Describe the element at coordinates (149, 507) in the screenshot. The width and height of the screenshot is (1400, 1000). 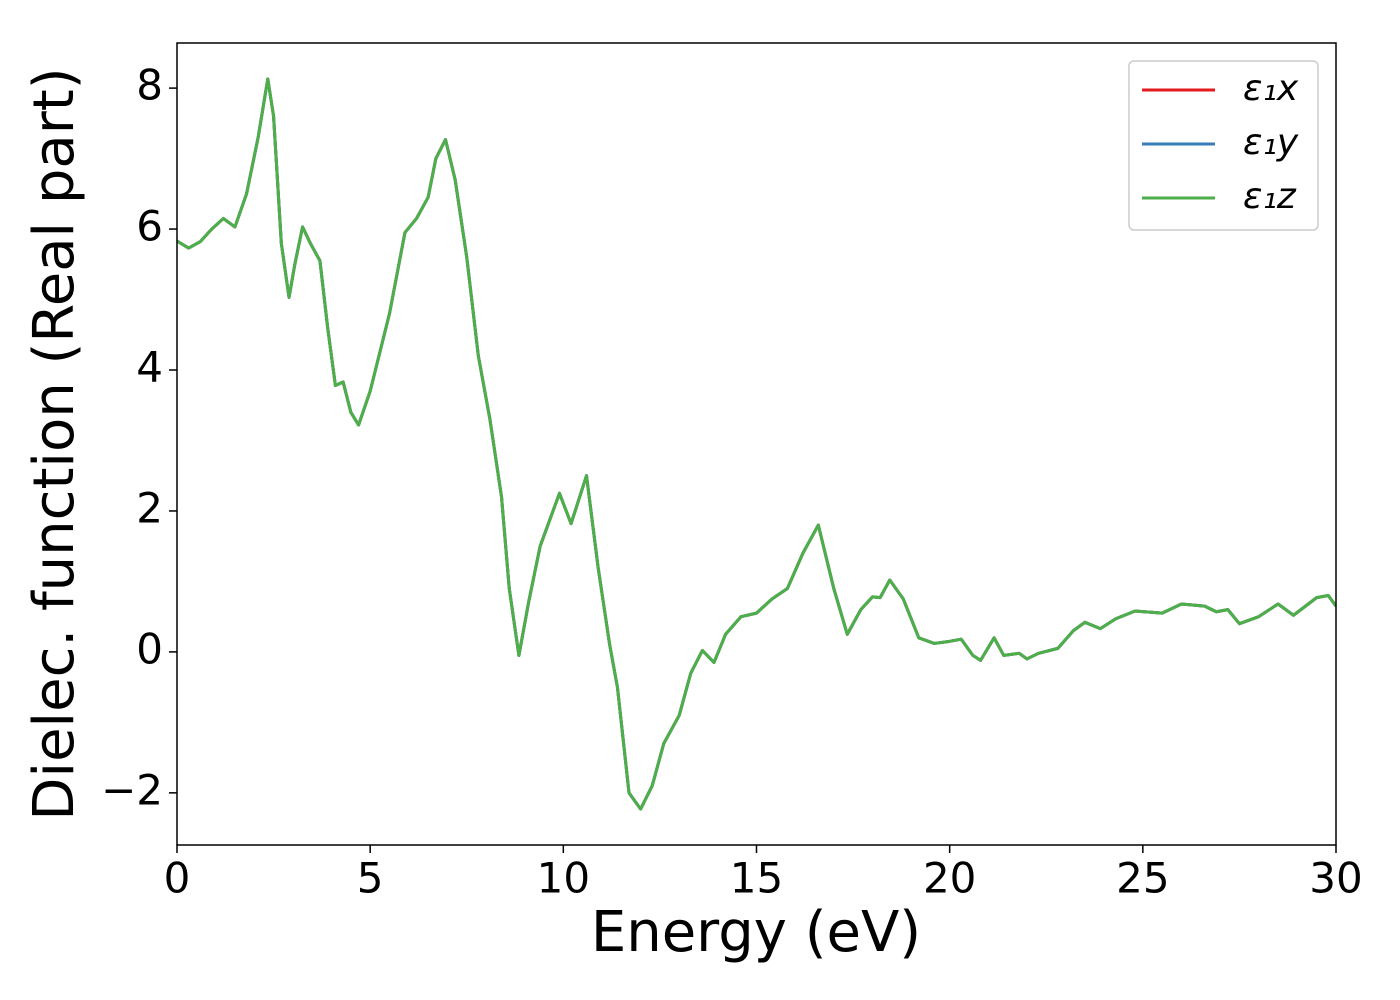
I see `y-tick-label: 2` at that location.